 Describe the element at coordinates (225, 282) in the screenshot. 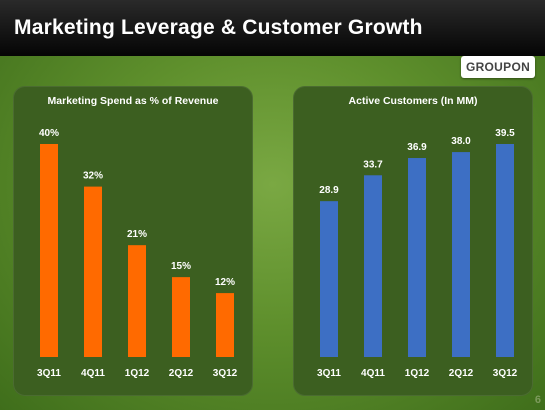

I see `data-label: 12%` at that location.